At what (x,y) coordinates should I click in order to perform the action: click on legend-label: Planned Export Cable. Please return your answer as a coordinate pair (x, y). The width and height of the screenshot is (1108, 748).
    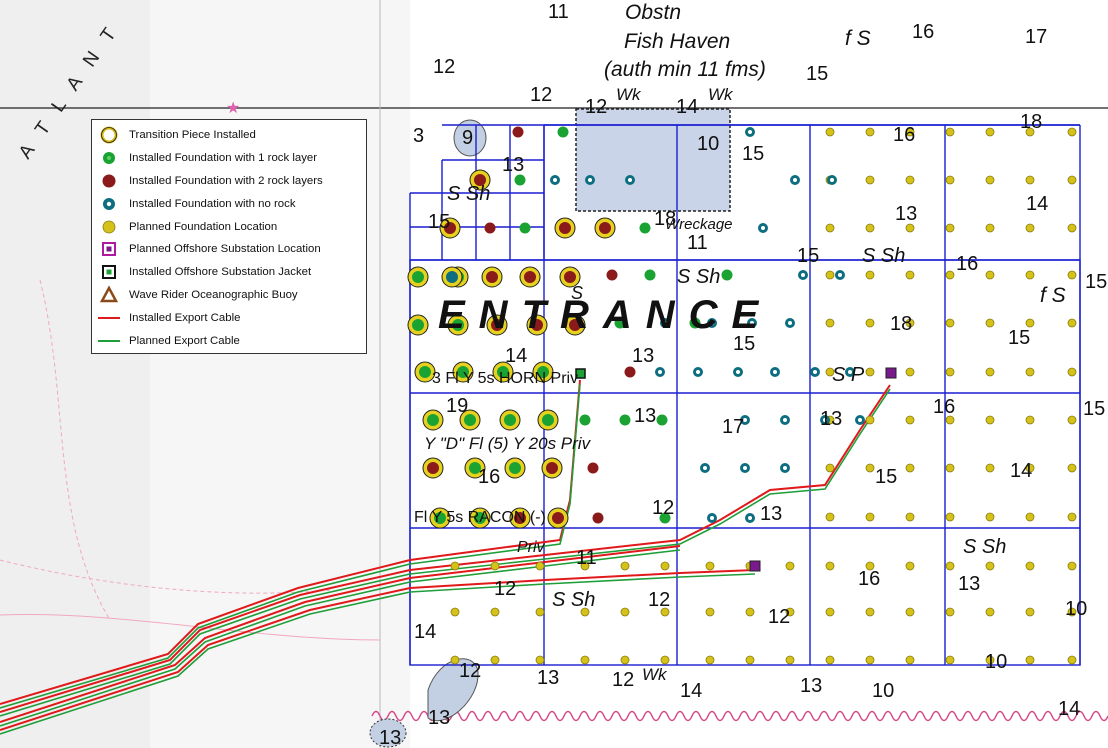
    Looking at the image, I should click on (184, 340).